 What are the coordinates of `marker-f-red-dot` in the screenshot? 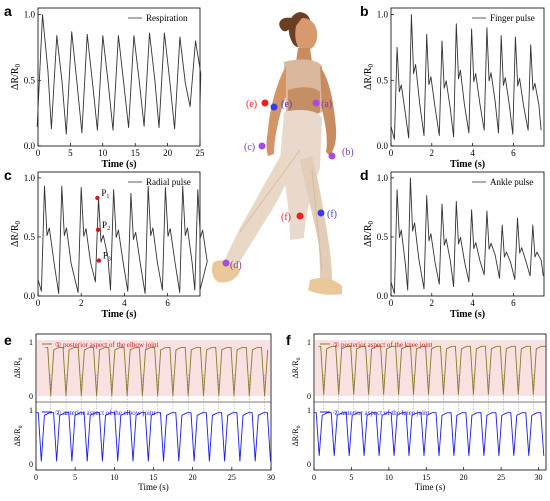 It's located at (300, 216).